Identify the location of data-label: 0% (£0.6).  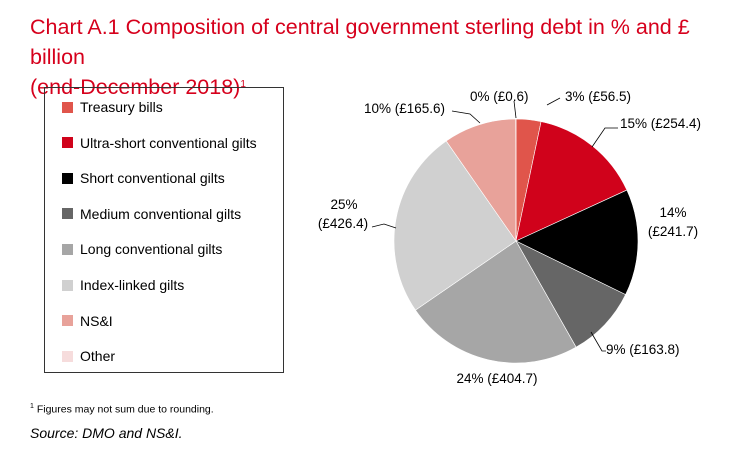
(499, 96).